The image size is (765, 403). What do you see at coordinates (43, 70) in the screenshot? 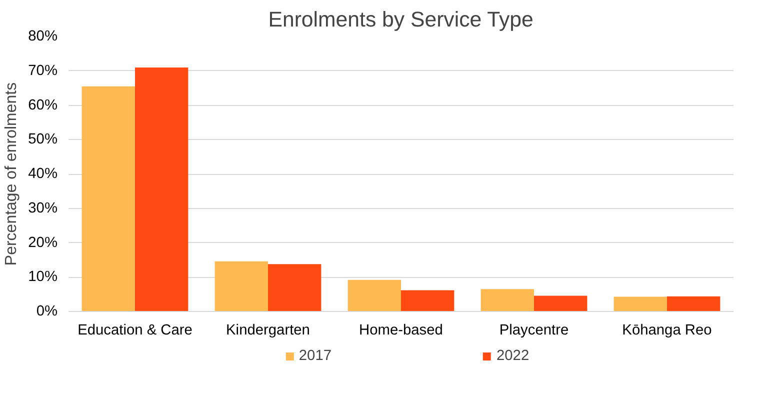
I see `y-tick-label: 70%` at bounding box center [43, 70].